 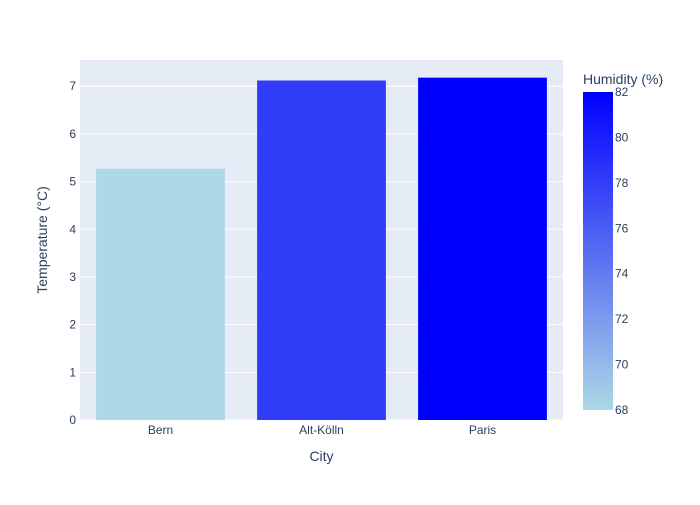 I want to click on y-tick-label-0: 0, so click(x=72, y=420).